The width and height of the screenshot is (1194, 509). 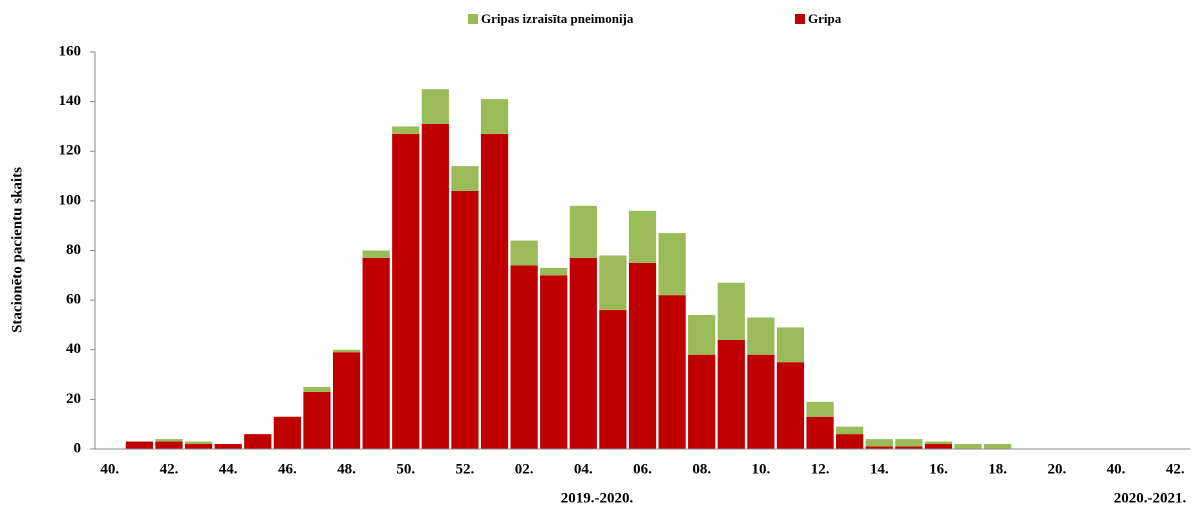 I want to click on y-tick-label: 80, so click(x=73, y=250).